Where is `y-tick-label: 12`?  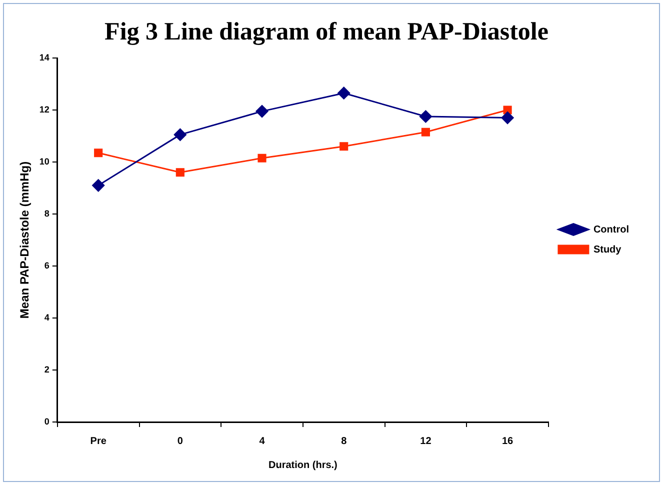
y-tick-label: 12 is located at coordinates (44, 109).